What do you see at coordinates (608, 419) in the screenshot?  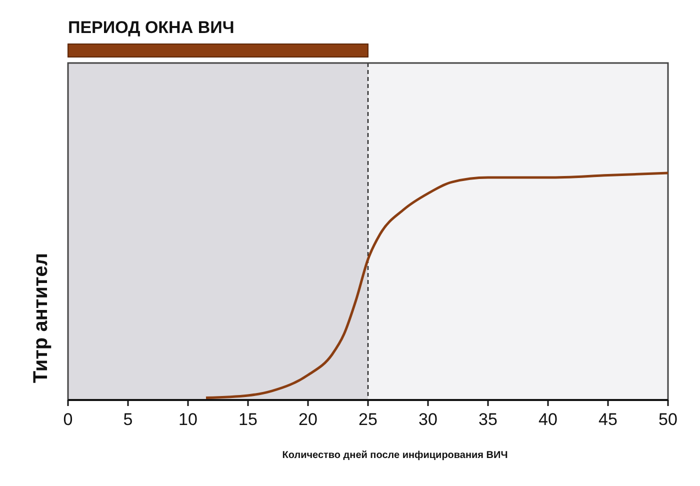 I see `x-tick-label: 45` at bounding box center [608, 419].